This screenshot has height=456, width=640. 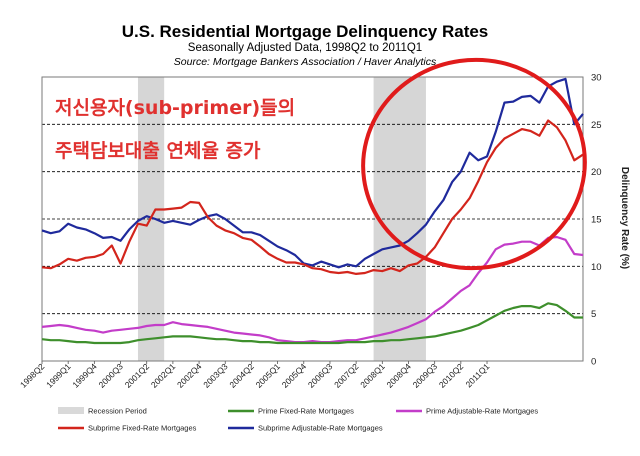 I want to click on x-tick-label-2010Q2: 2010Q2, so click(x=451, y=375).